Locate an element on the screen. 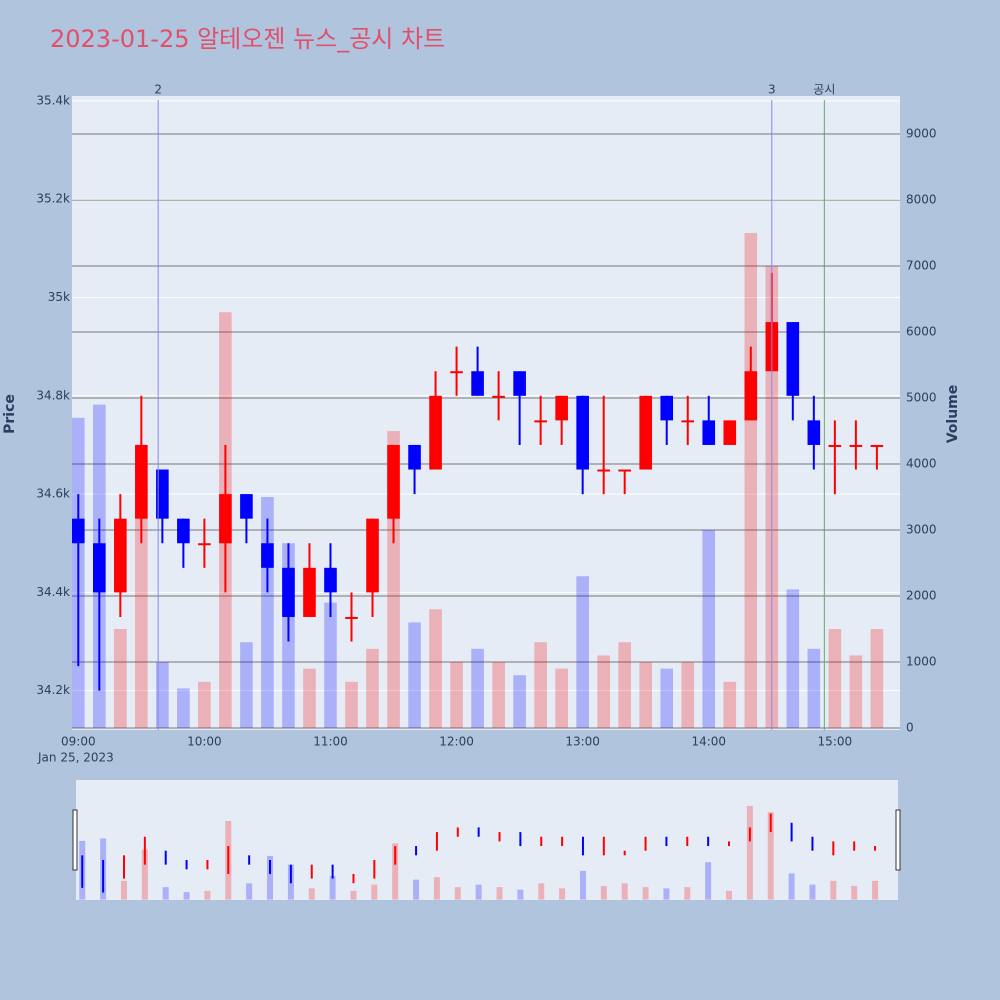  y2-tick-label: 3000 is located at coordinates (921, 530).